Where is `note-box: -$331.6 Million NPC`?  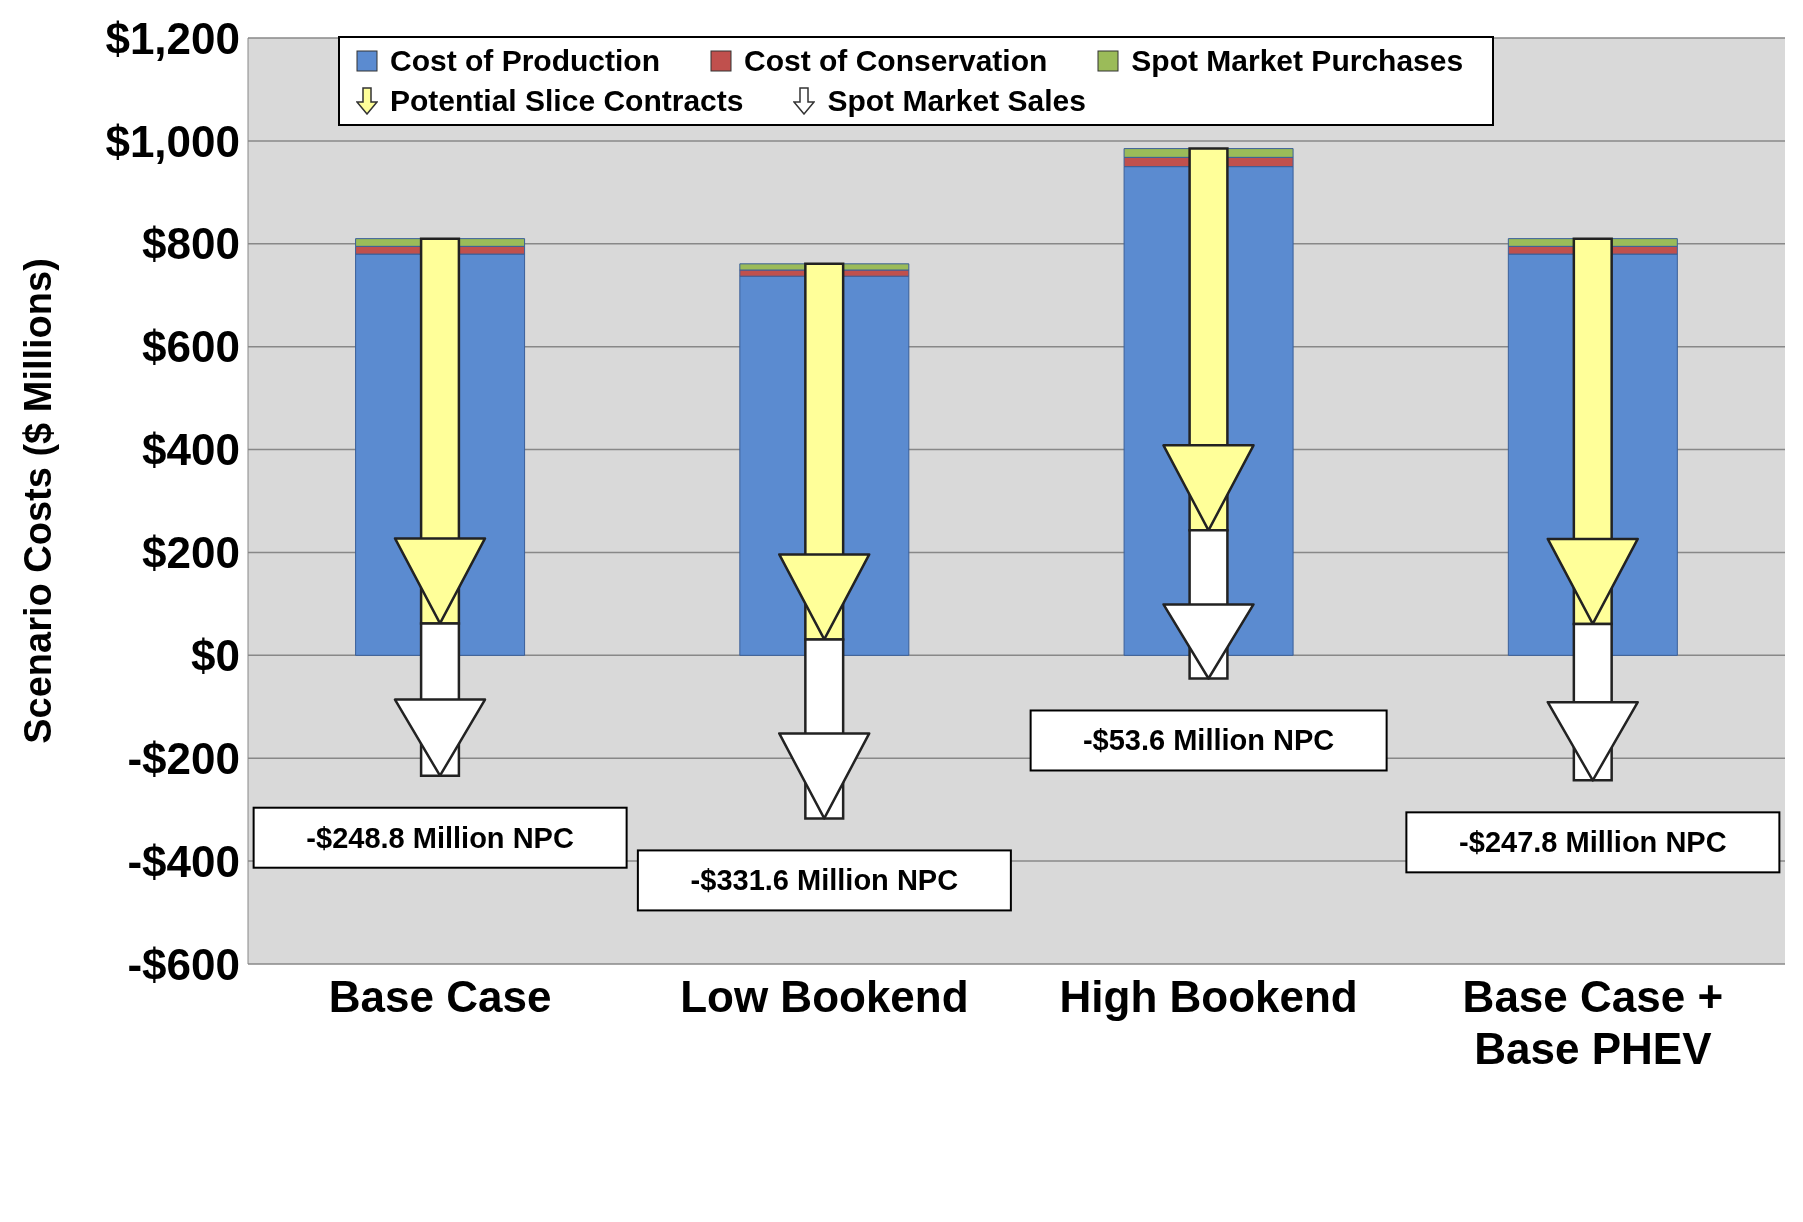 note-box: -$331.6 Million NPC is located at coordinates (824, 880).